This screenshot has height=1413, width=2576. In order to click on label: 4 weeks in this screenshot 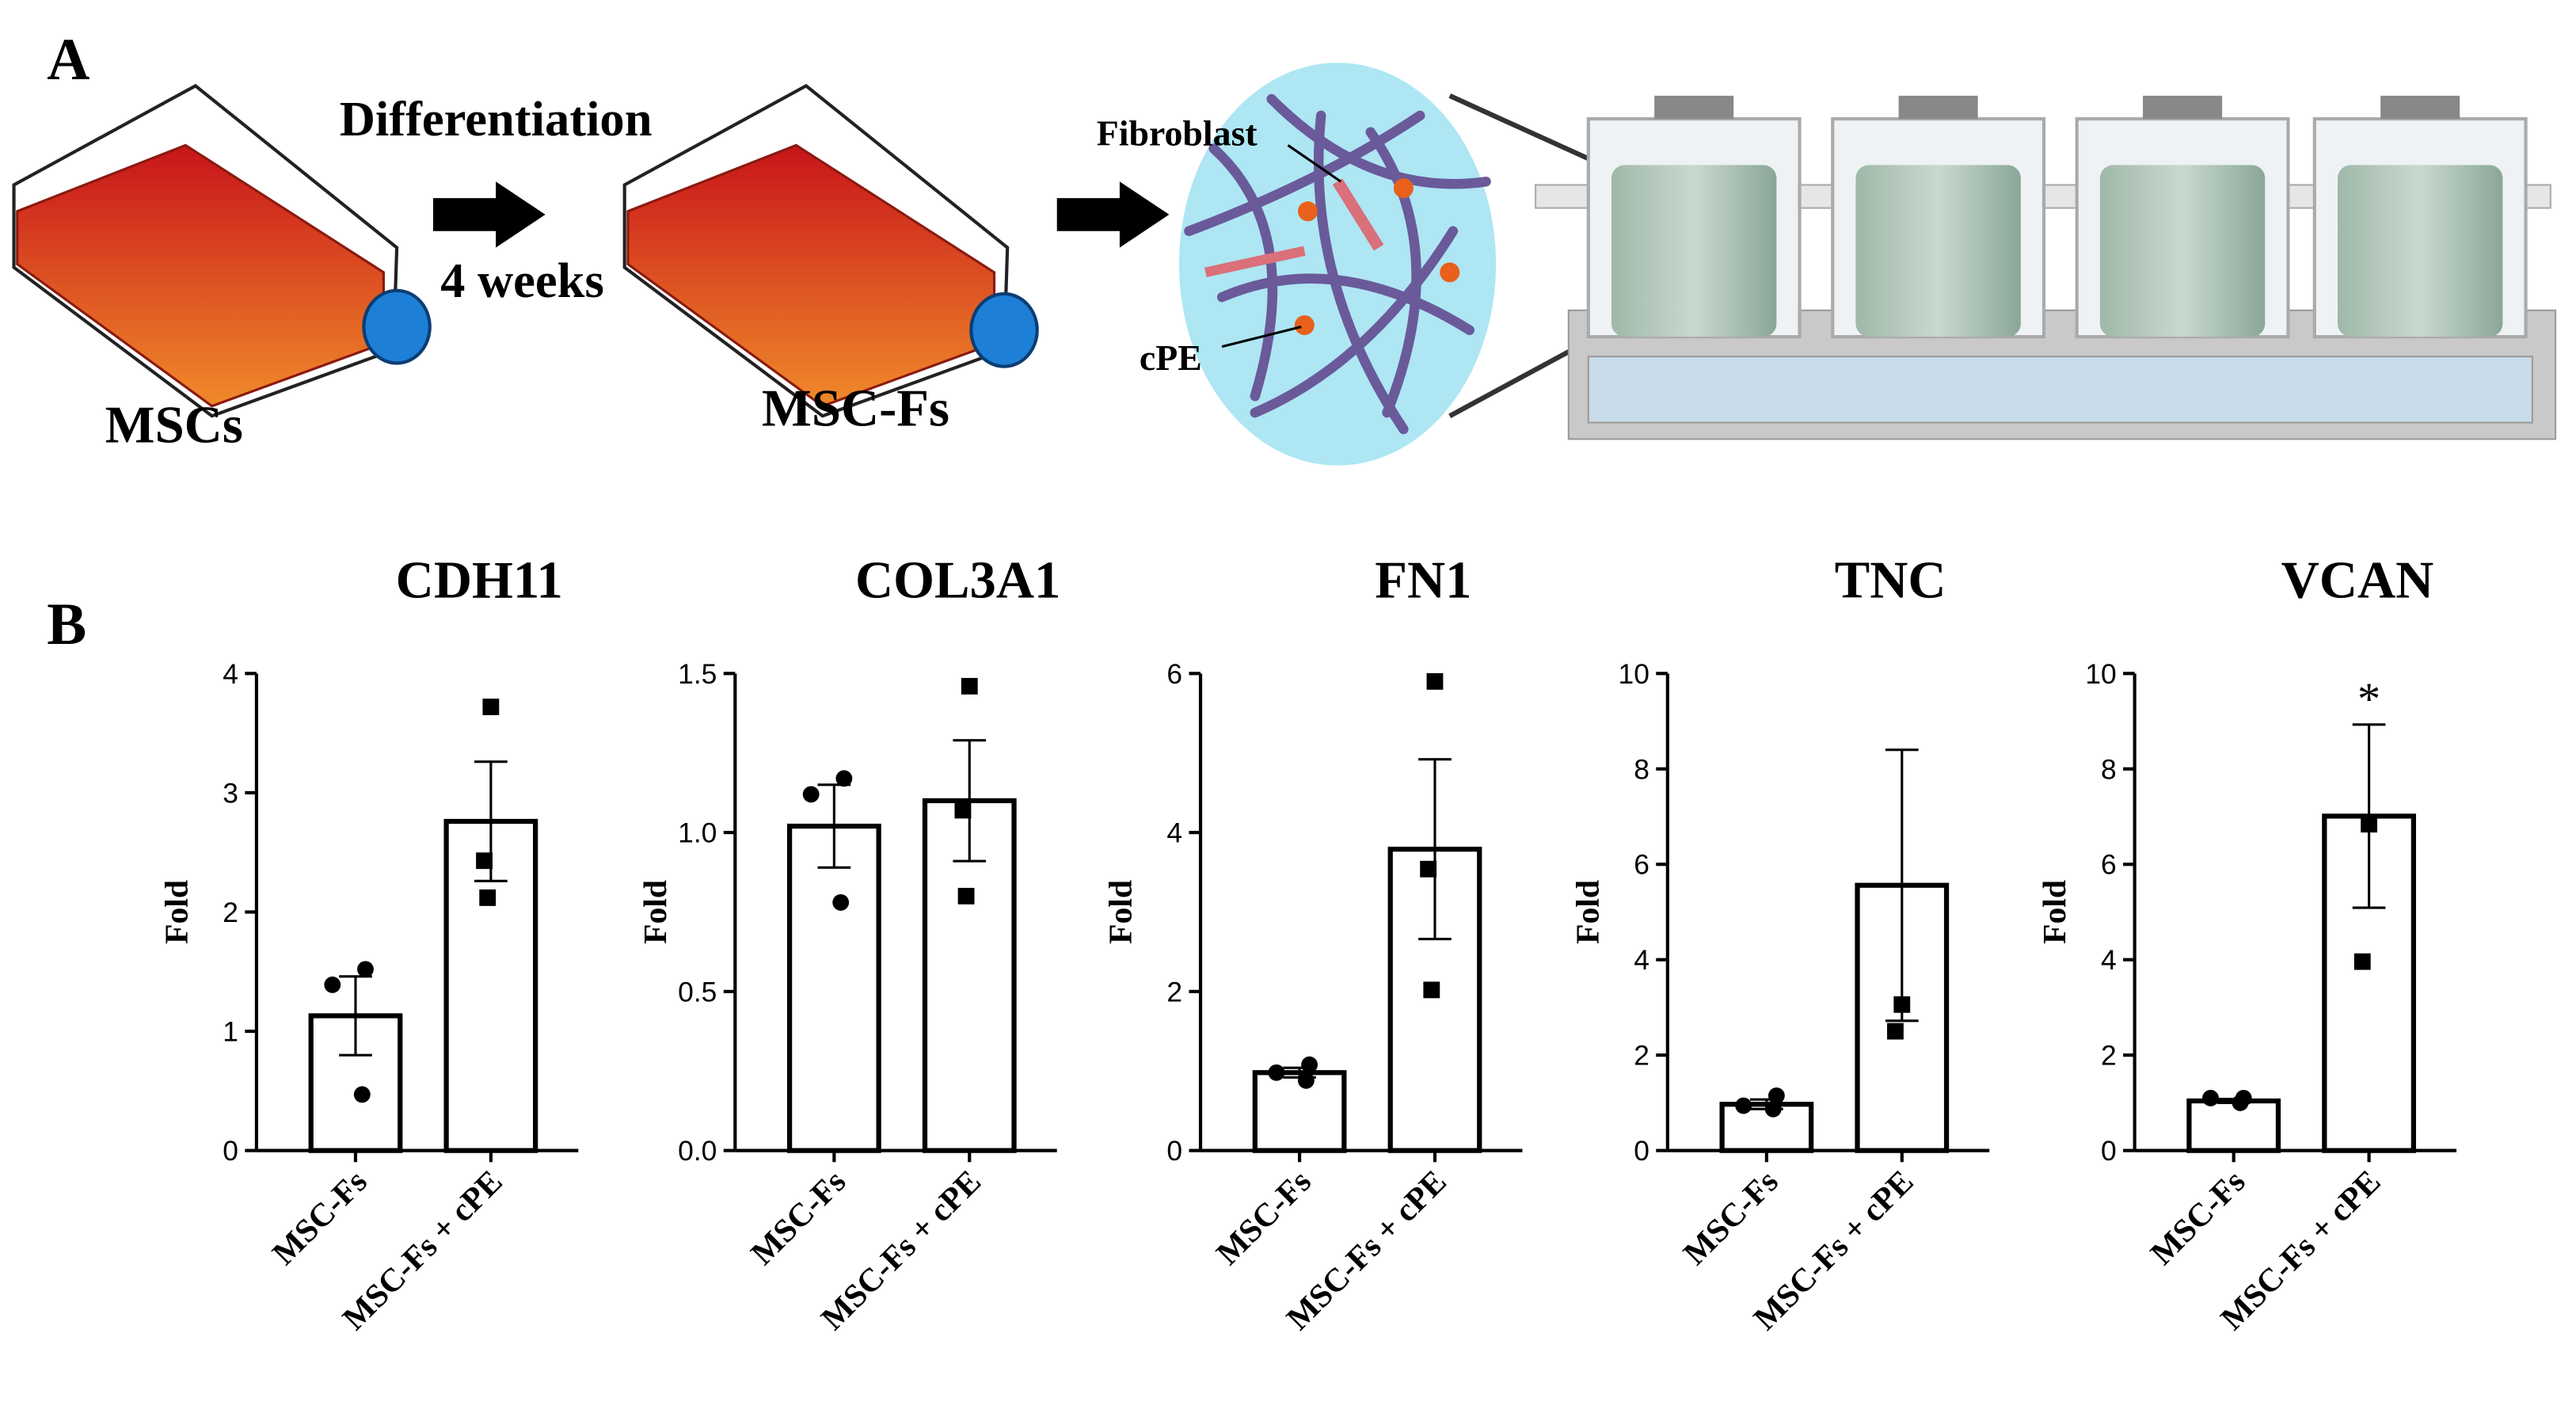, I will do `click(522, 280)`.